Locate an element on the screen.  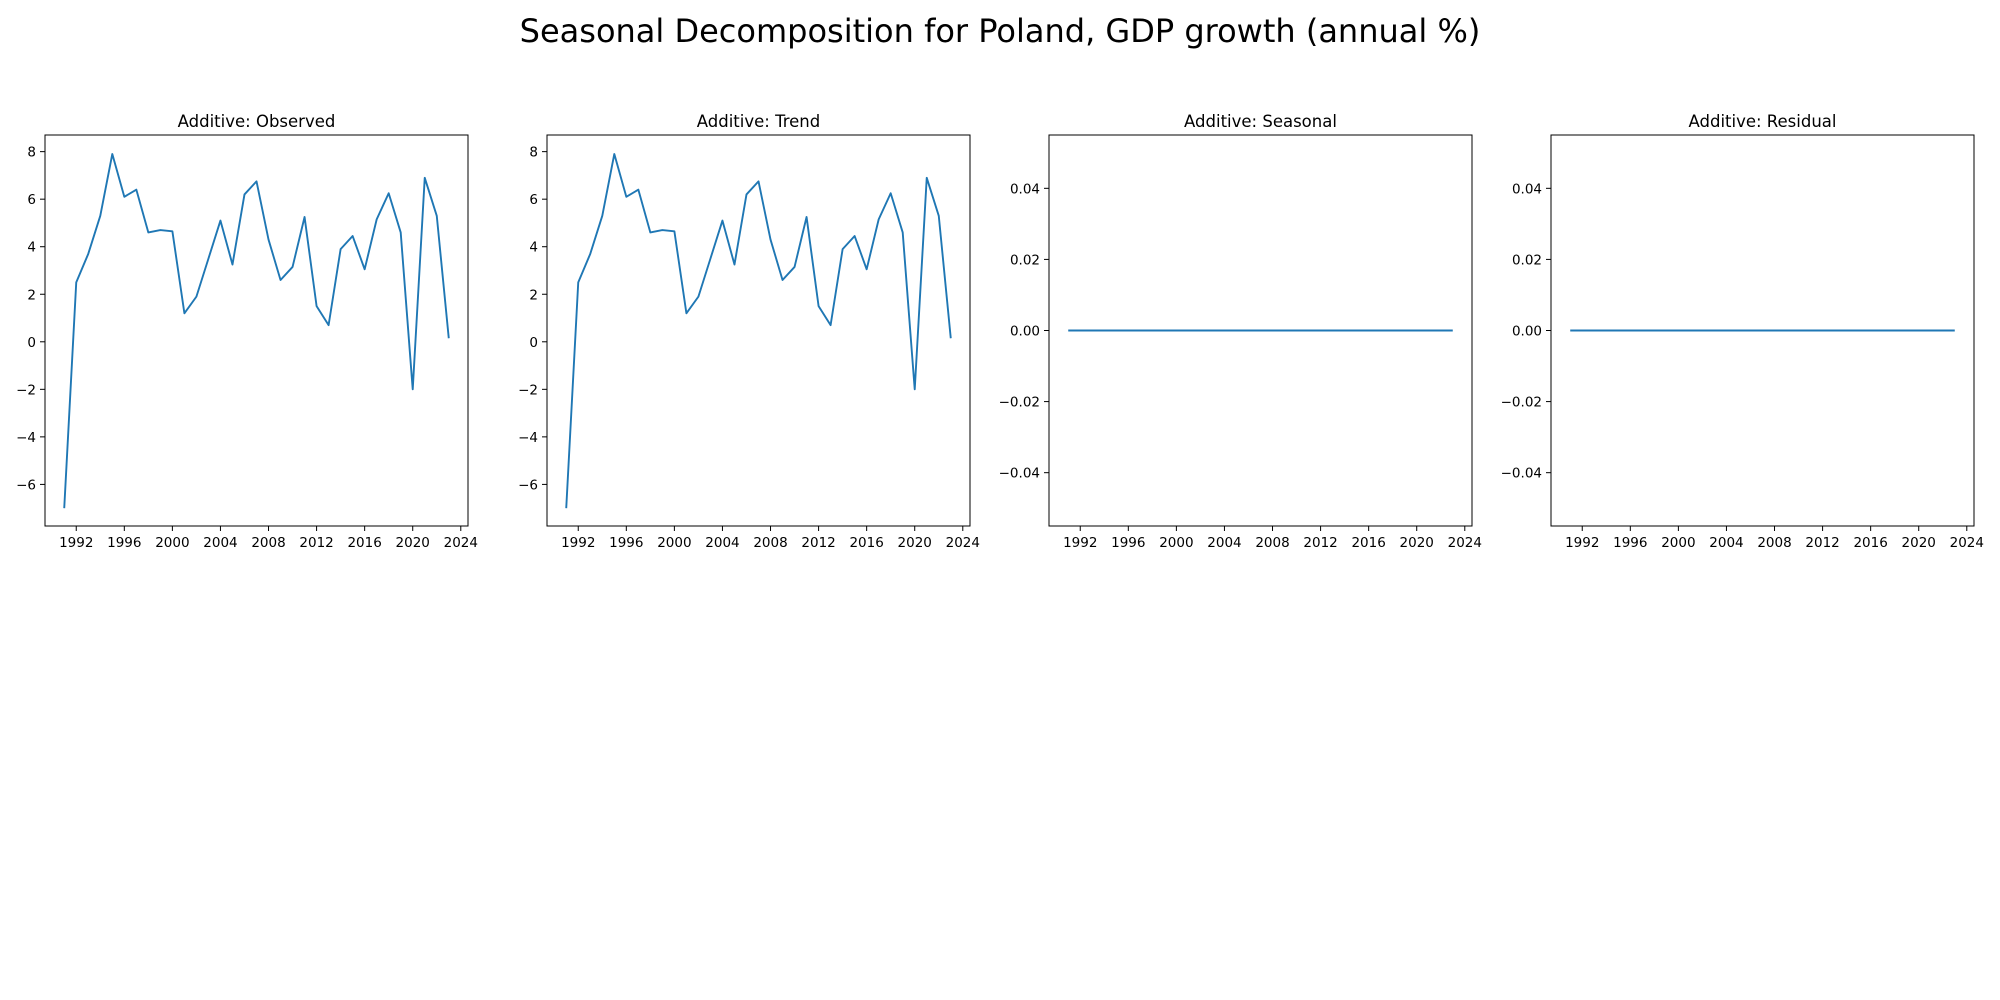
subplot-title: Additive: Seasonal is located at coordinates (1260, 121).